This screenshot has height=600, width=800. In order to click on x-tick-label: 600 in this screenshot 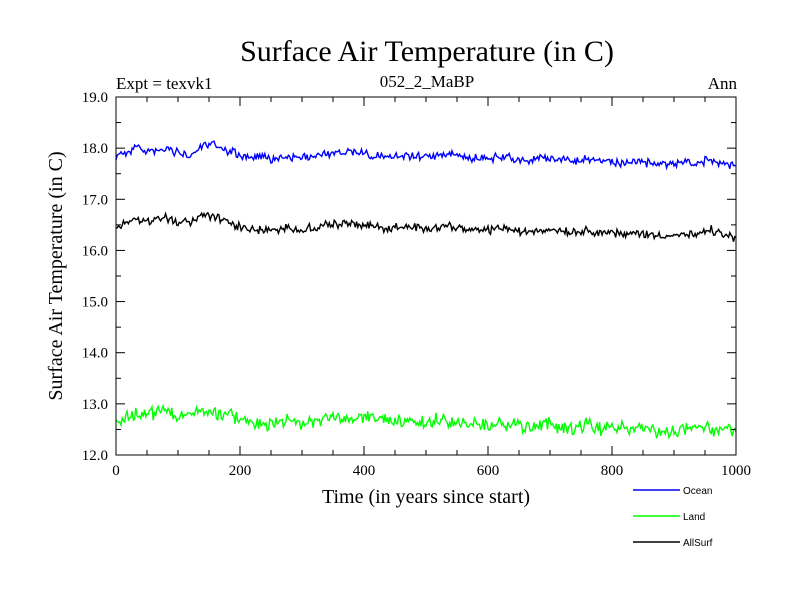, I will do `click(488, 471)`.